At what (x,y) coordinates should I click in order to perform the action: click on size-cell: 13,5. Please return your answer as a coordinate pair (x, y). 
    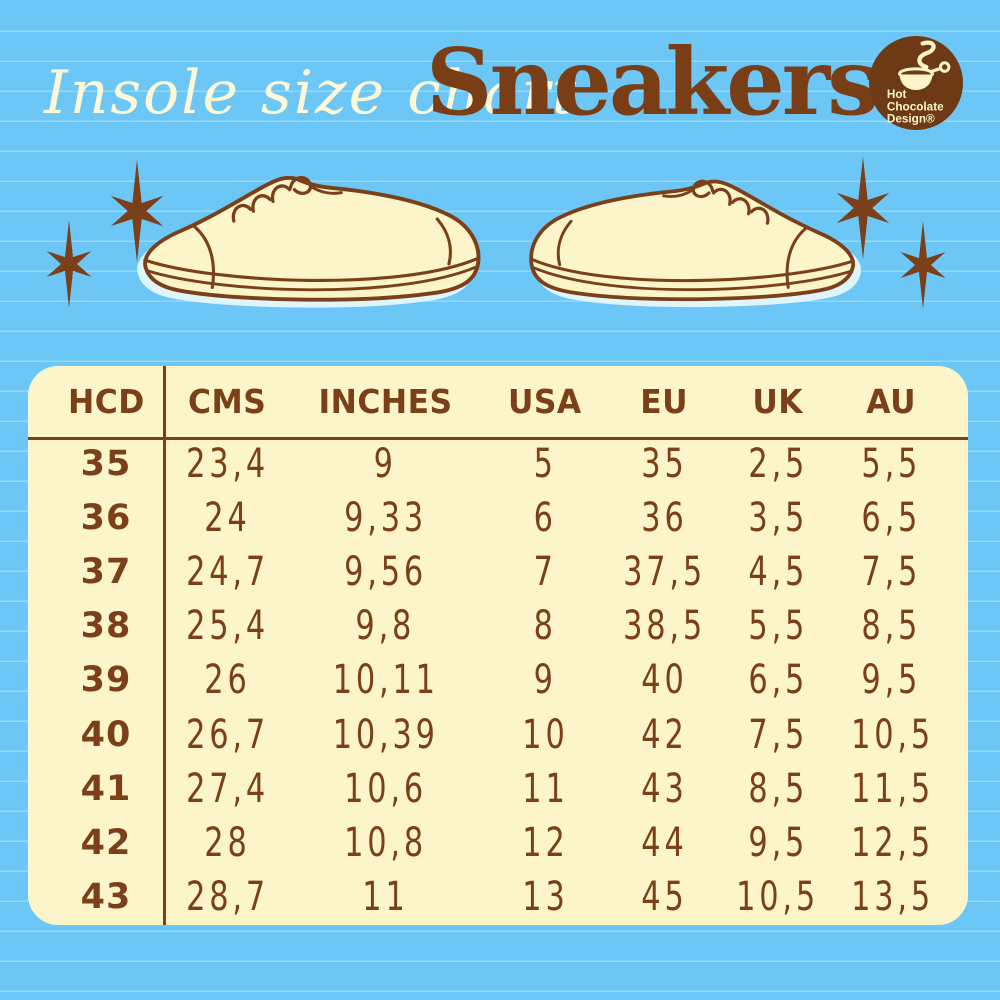
    Looking at the image, I should click on (892, 896).